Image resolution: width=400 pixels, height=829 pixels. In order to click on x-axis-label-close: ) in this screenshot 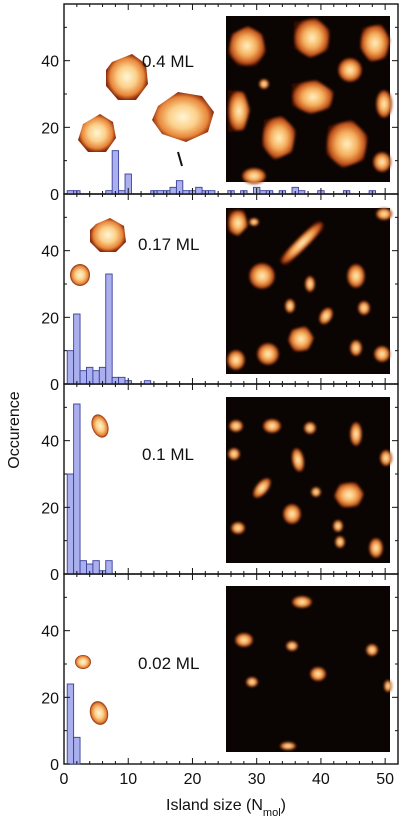, I will do `click(283, 805)`.